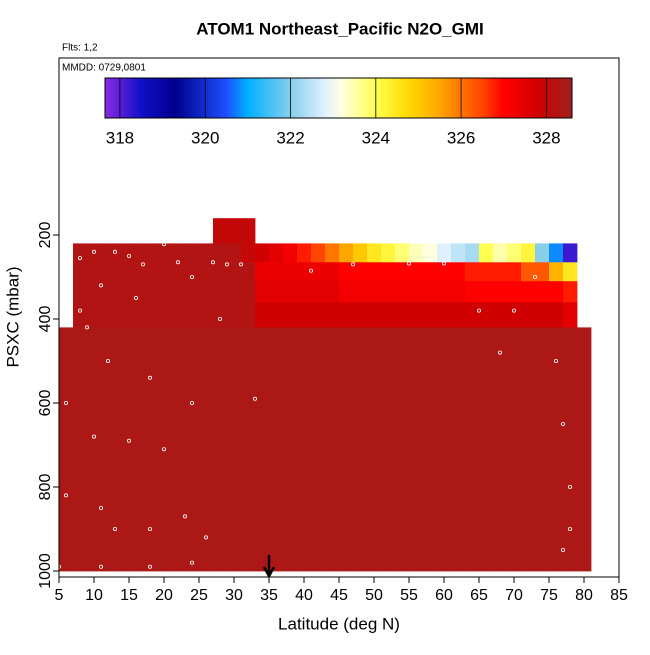 This screenshot has width=650, height=655. I want to click on x-tick-label: 50, so click(374, 595).